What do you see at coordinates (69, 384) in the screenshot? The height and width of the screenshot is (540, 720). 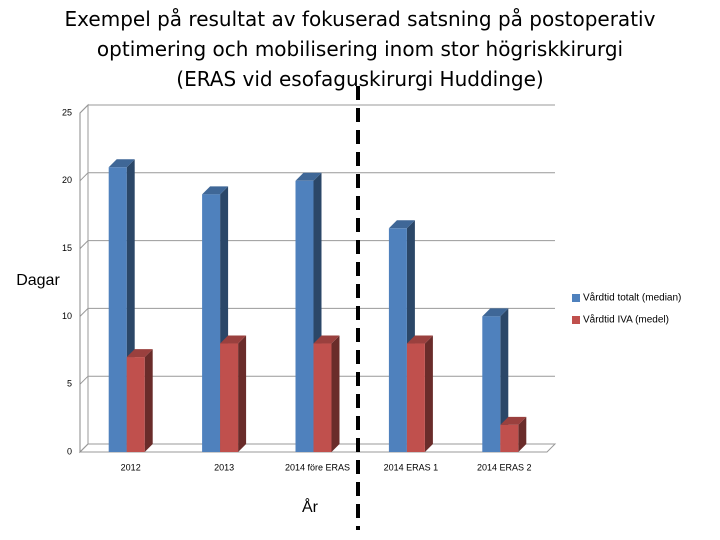 I see `y-tick-label: 5` at bounding box center [69, 384].